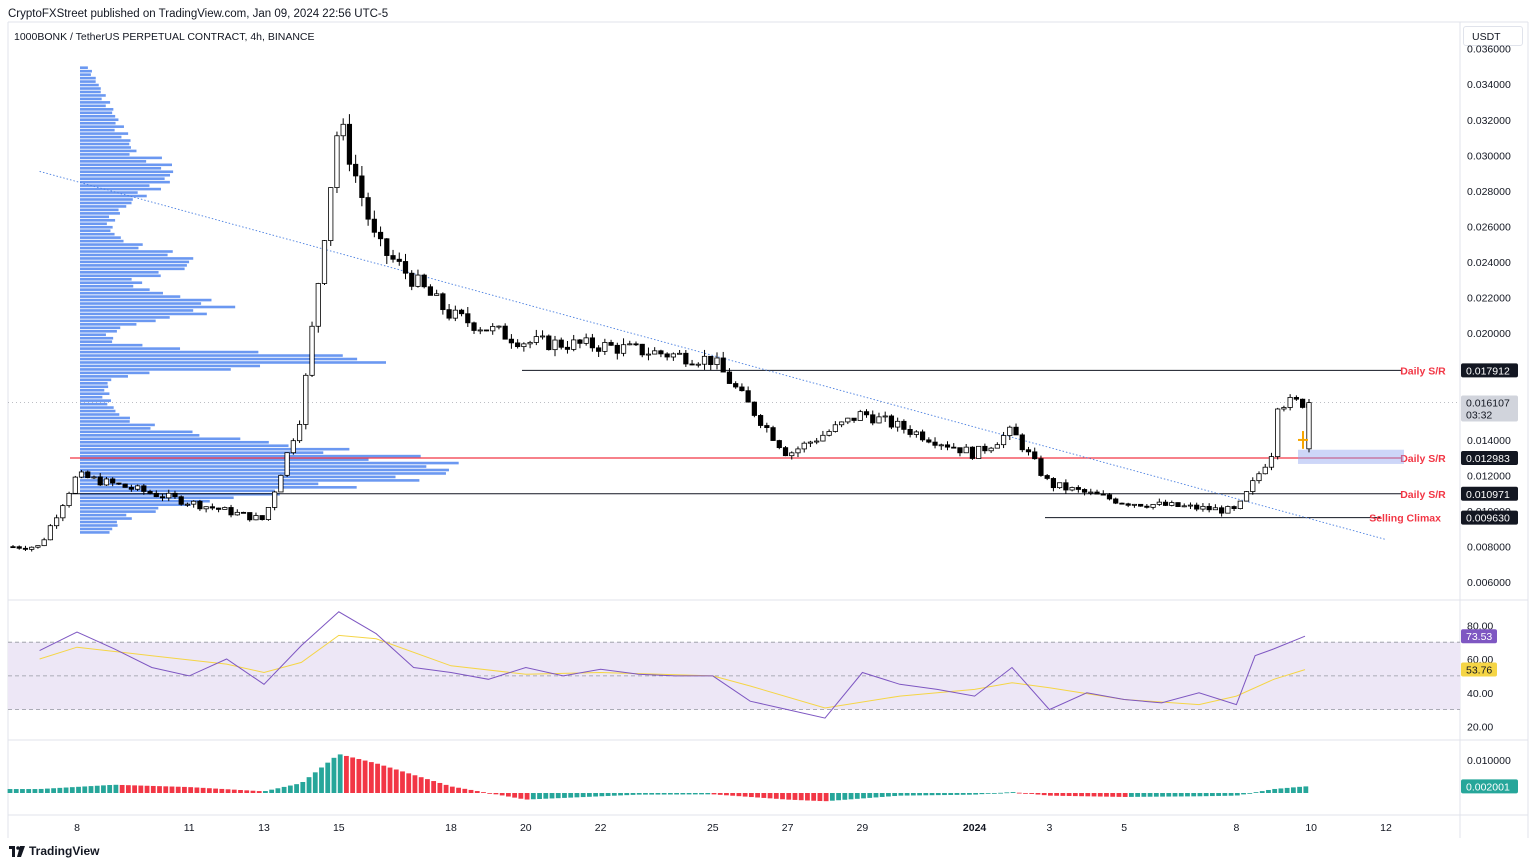 This screenshot has width=1536, height=866. I want to click on tradingview-footer: TradingView, so click(54, 851).